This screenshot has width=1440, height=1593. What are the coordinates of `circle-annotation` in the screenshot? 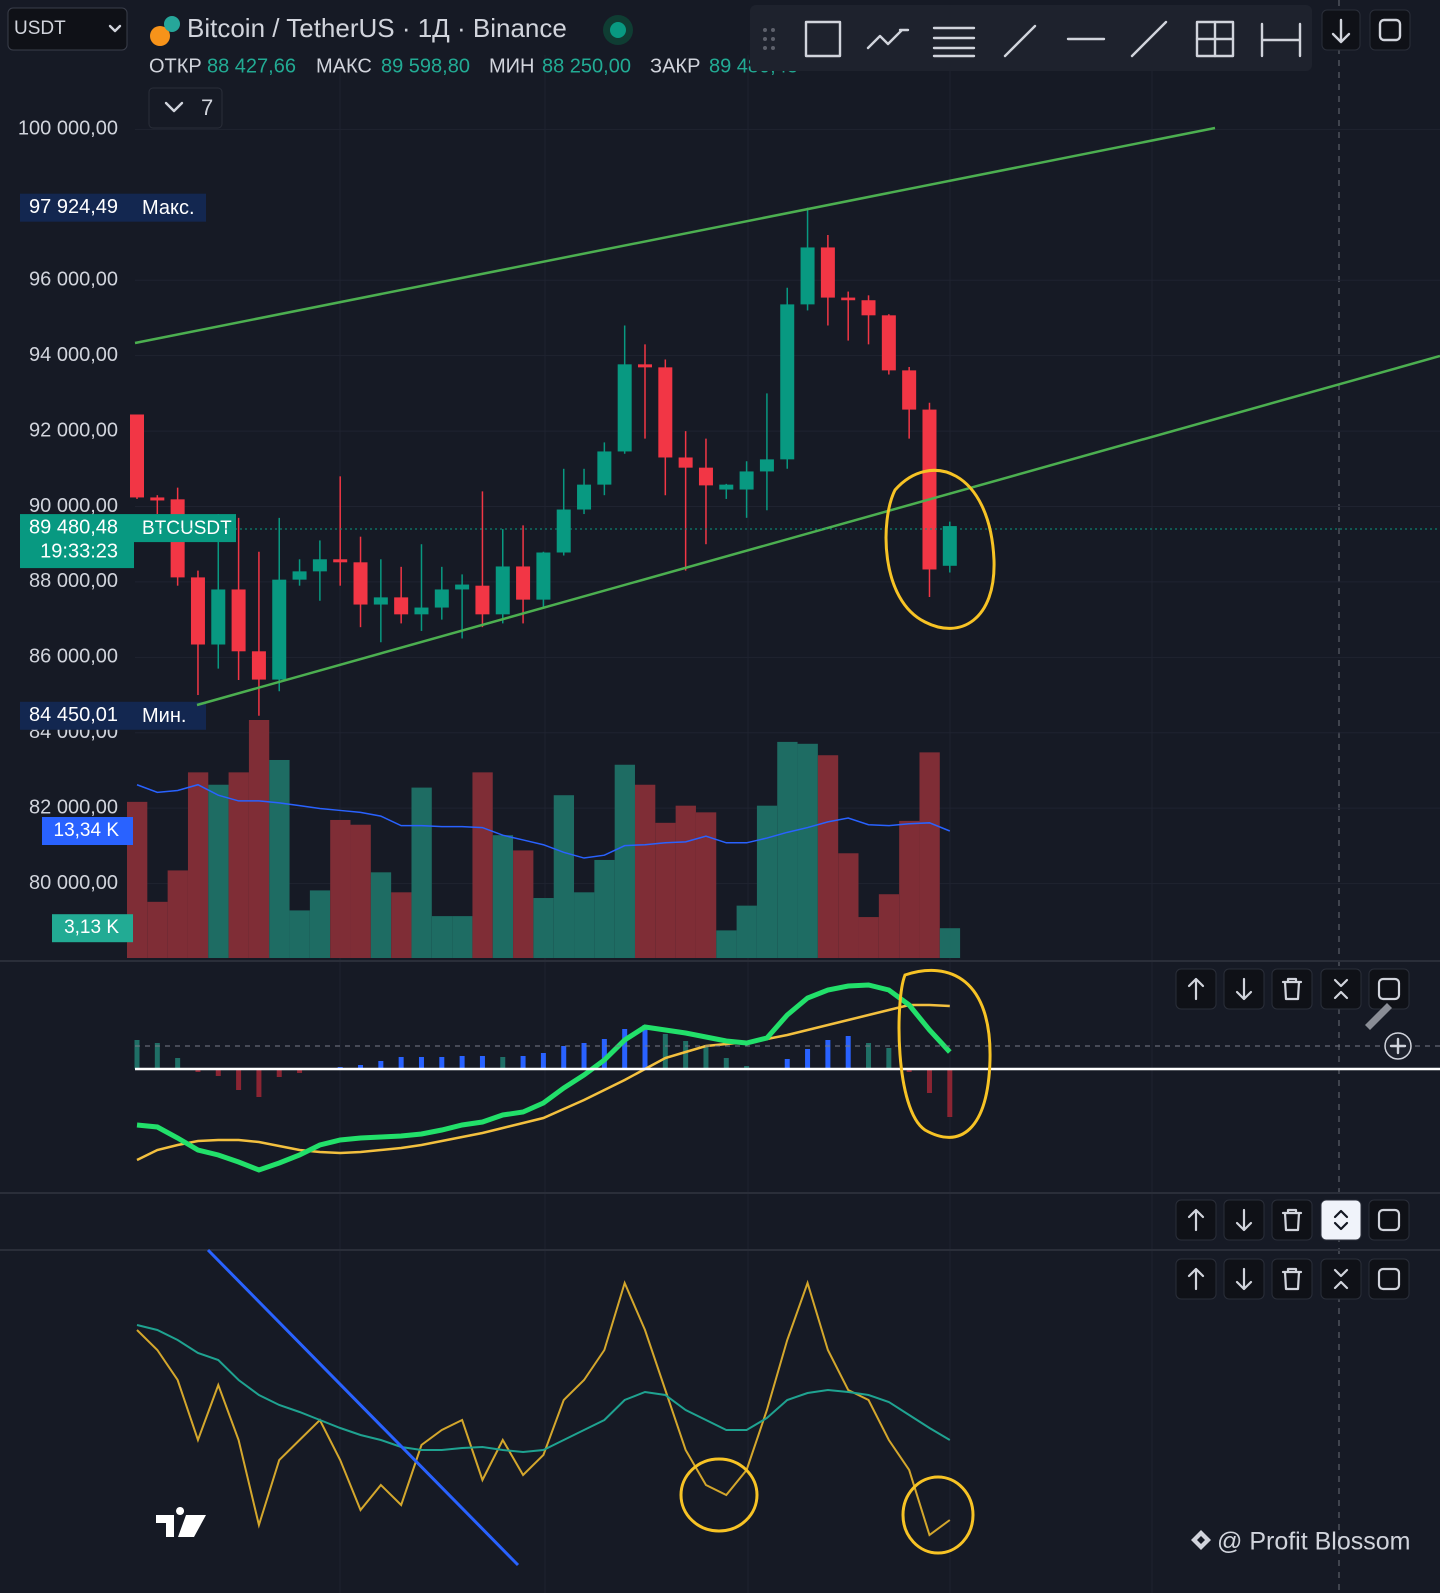 It's located at (719, 1495).